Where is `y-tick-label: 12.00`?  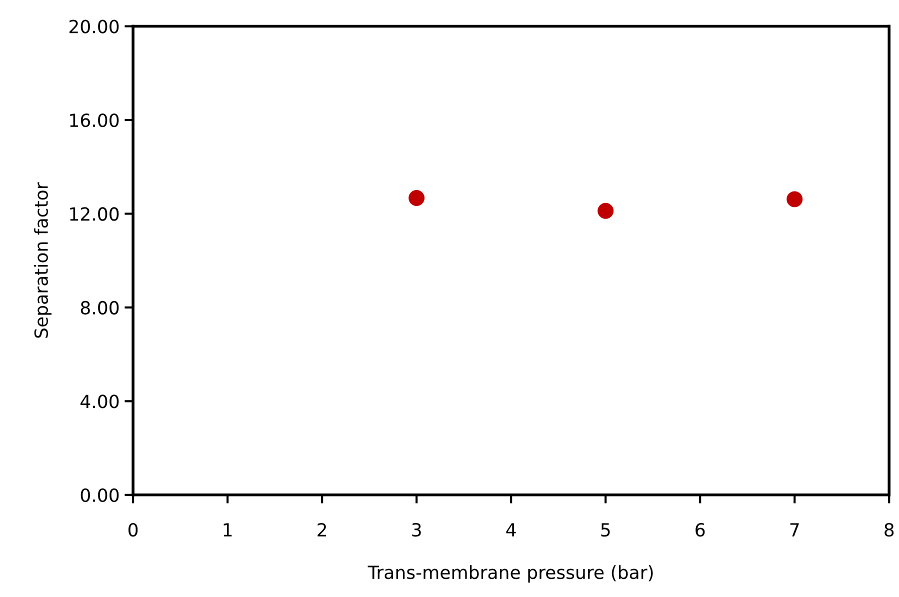 y-tick-label: 12.00 is located at coordinates (94, 214).